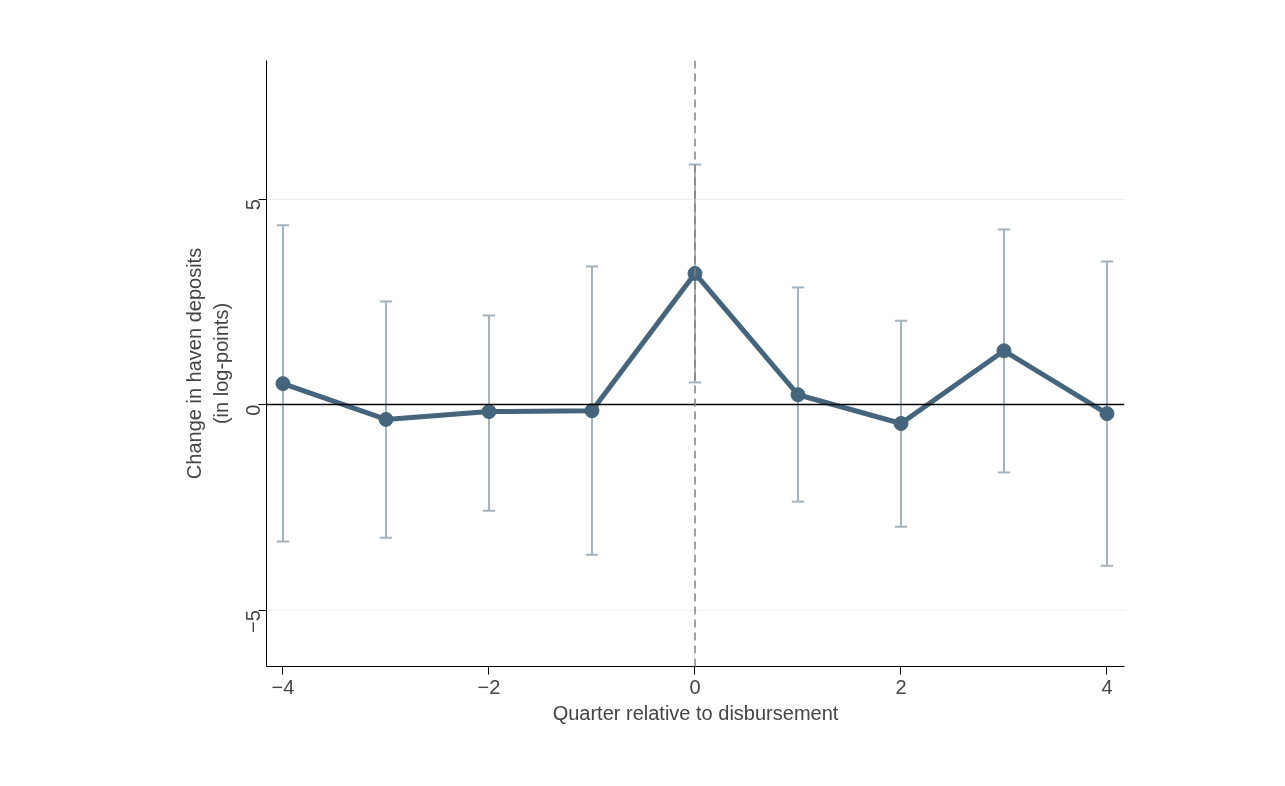  Describe the element at coordinates (489, 686) in the screenshot. I see `x-tick-label: −2` at that location.